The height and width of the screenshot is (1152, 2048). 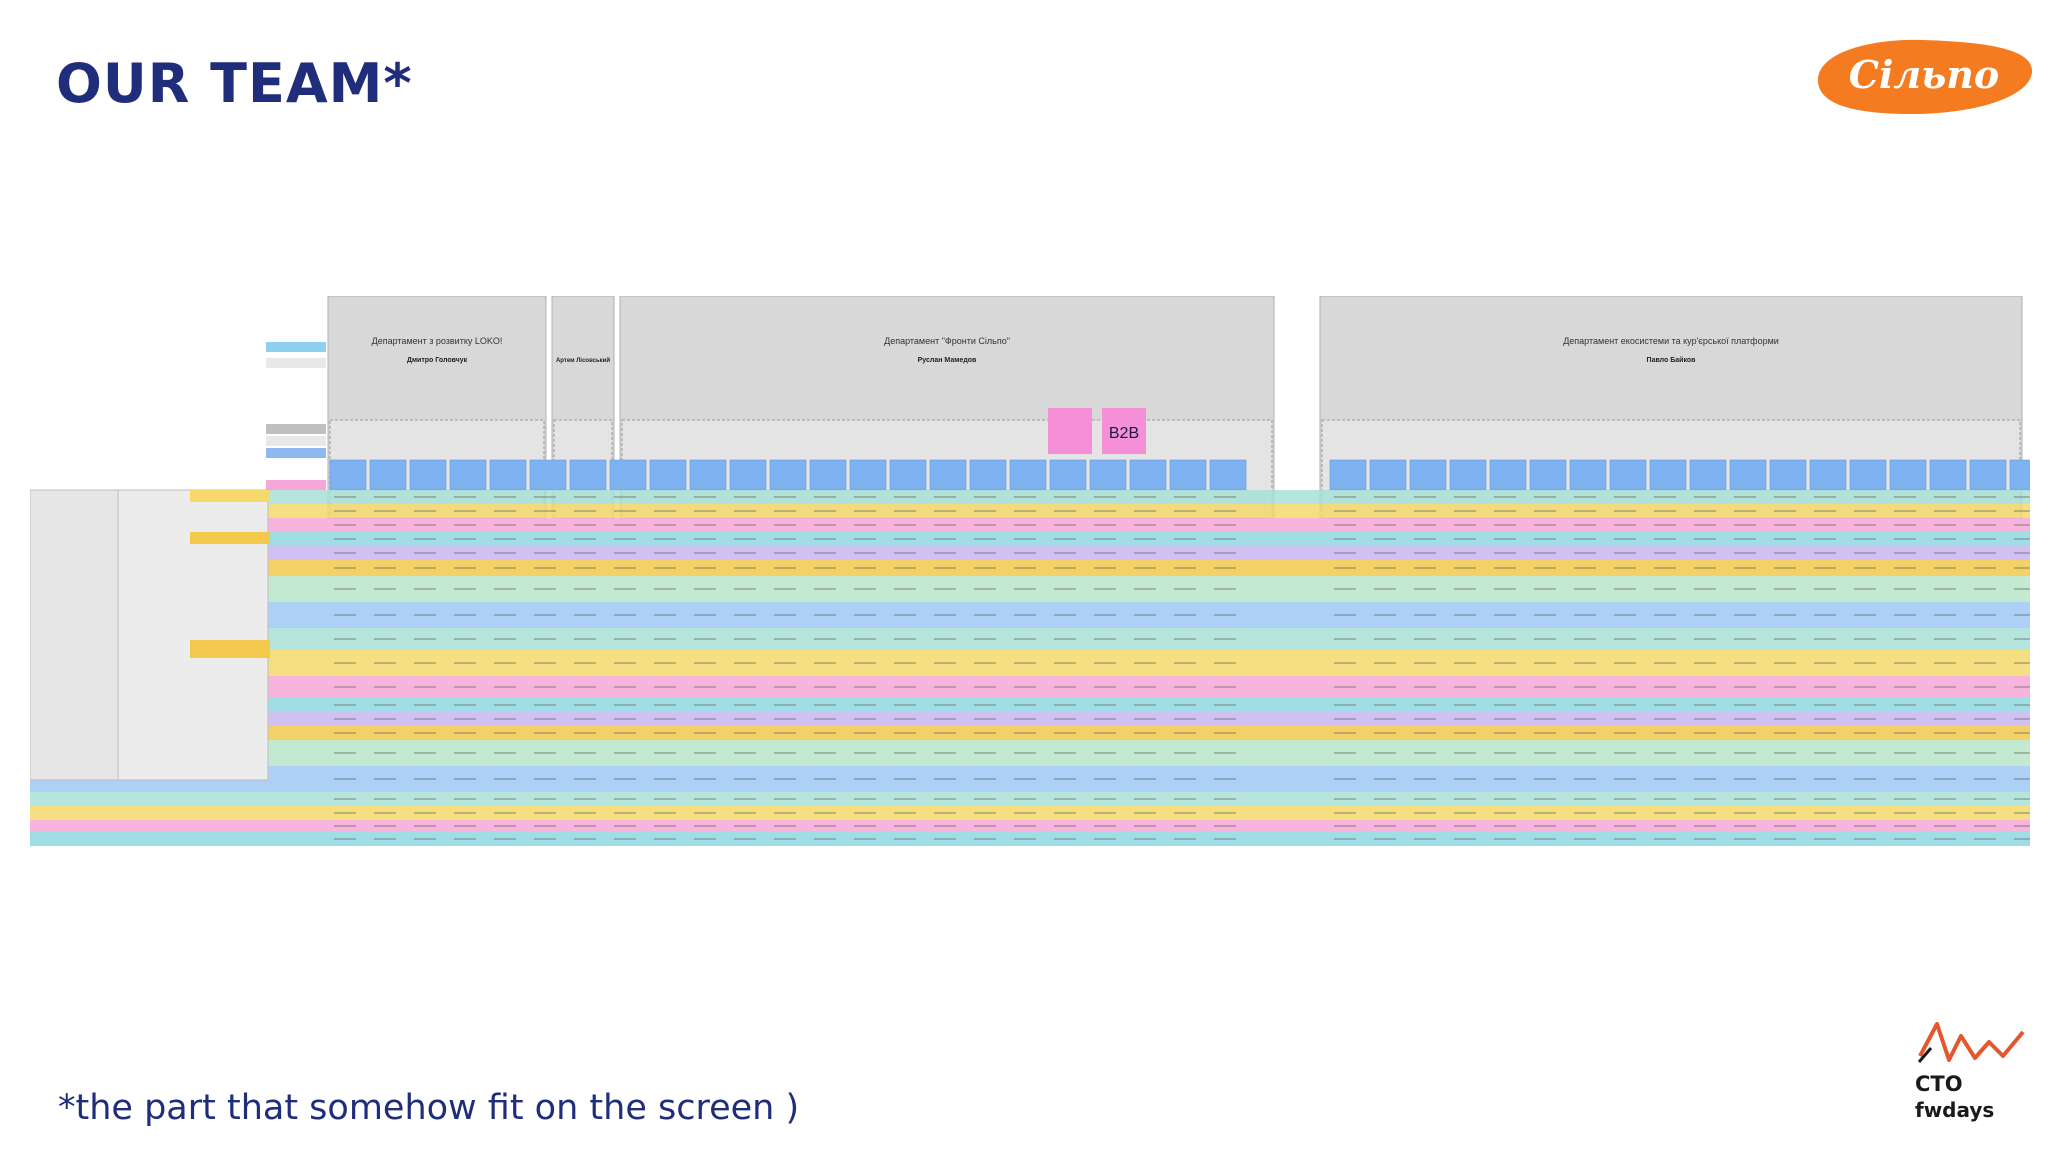 What do you see at coordinates (296, 441) in the screenshot?
I see `legend-swatch` at bounding box center [296, 441].